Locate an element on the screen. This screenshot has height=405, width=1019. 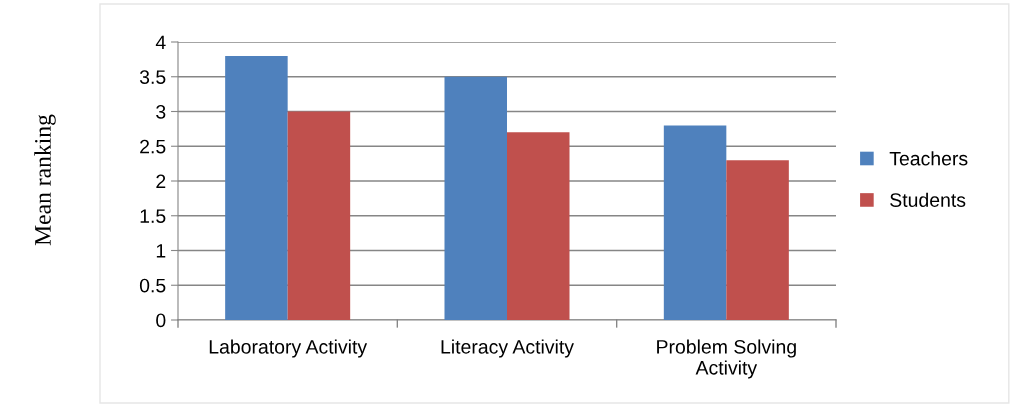
y-tick-label: 0.5 is located at coordinates (152, 285).